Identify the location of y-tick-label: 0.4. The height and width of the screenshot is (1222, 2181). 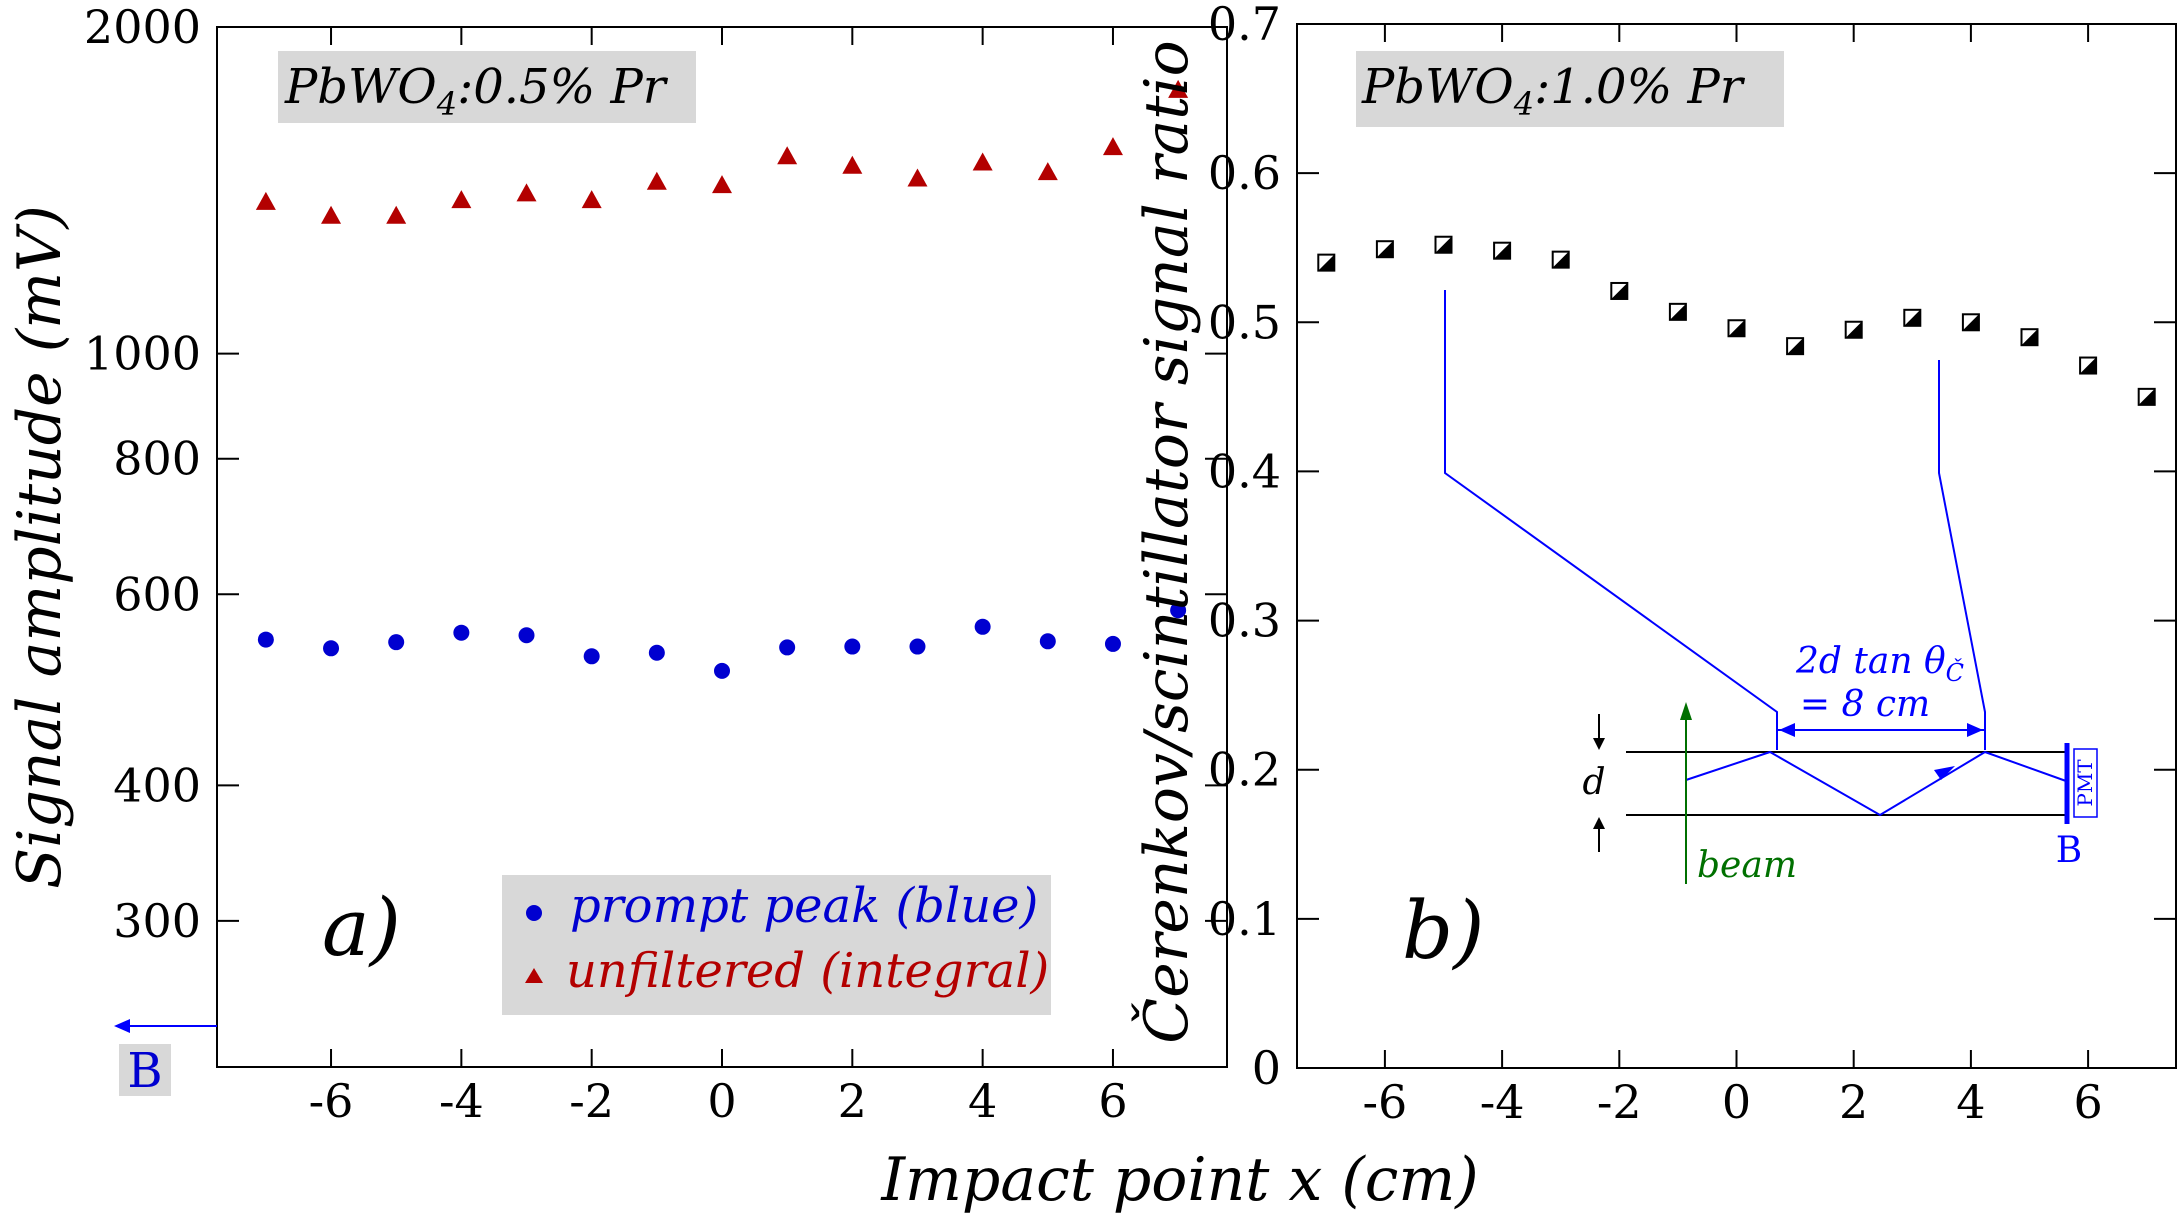
(1244, 471).